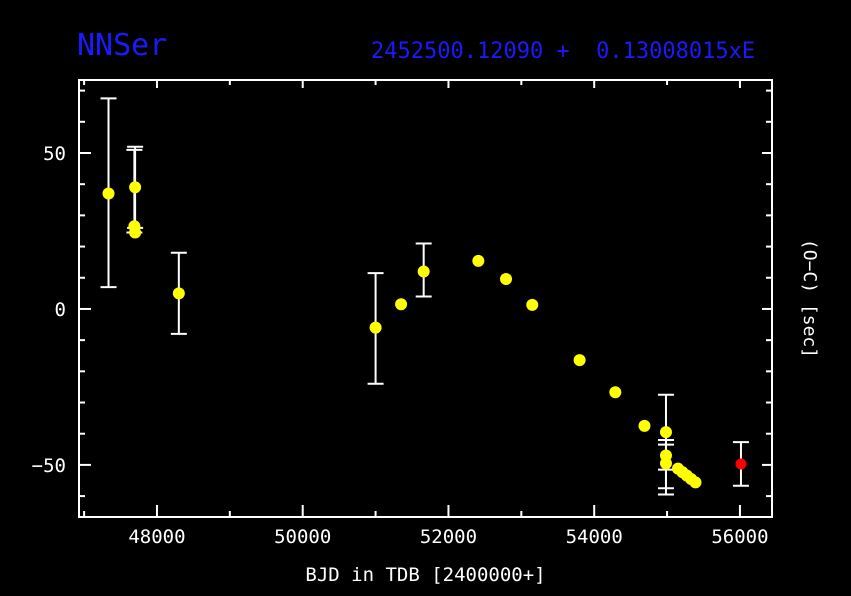 Image resolution: width=851 pixels, height=596 pixels. I want to click on x-axis-title: BJD in TDB [2400000+], so click(425, 575).